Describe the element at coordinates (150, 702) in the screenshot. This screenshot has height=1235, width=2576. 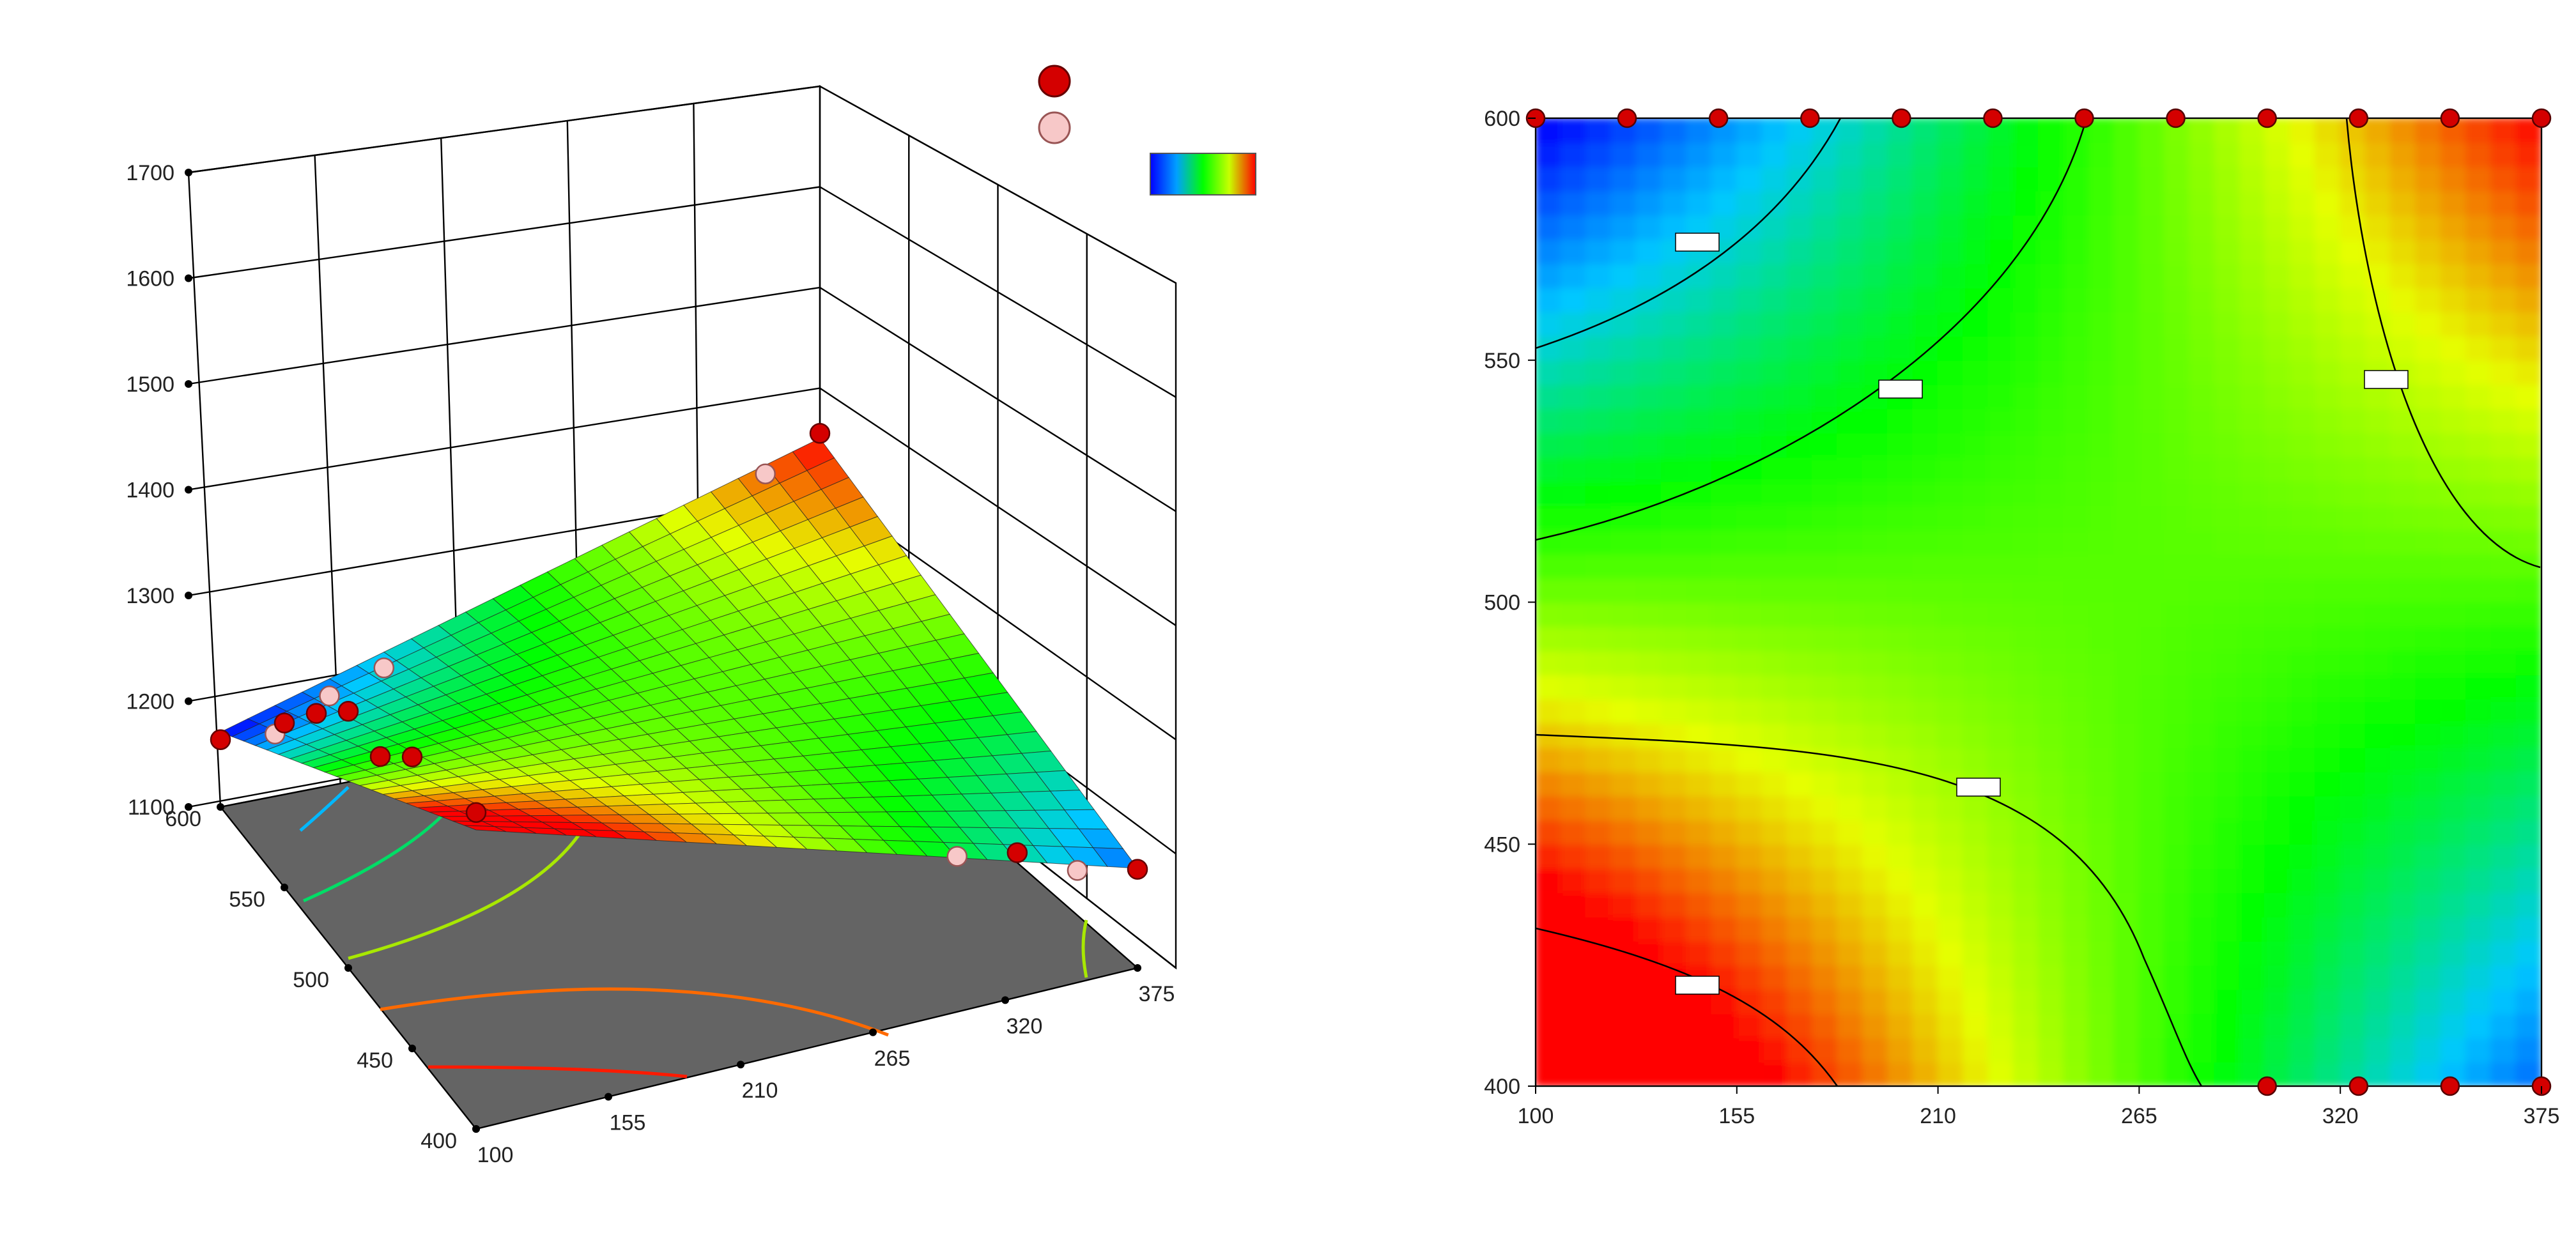
I see `z-tick-label: 1200` at that location.